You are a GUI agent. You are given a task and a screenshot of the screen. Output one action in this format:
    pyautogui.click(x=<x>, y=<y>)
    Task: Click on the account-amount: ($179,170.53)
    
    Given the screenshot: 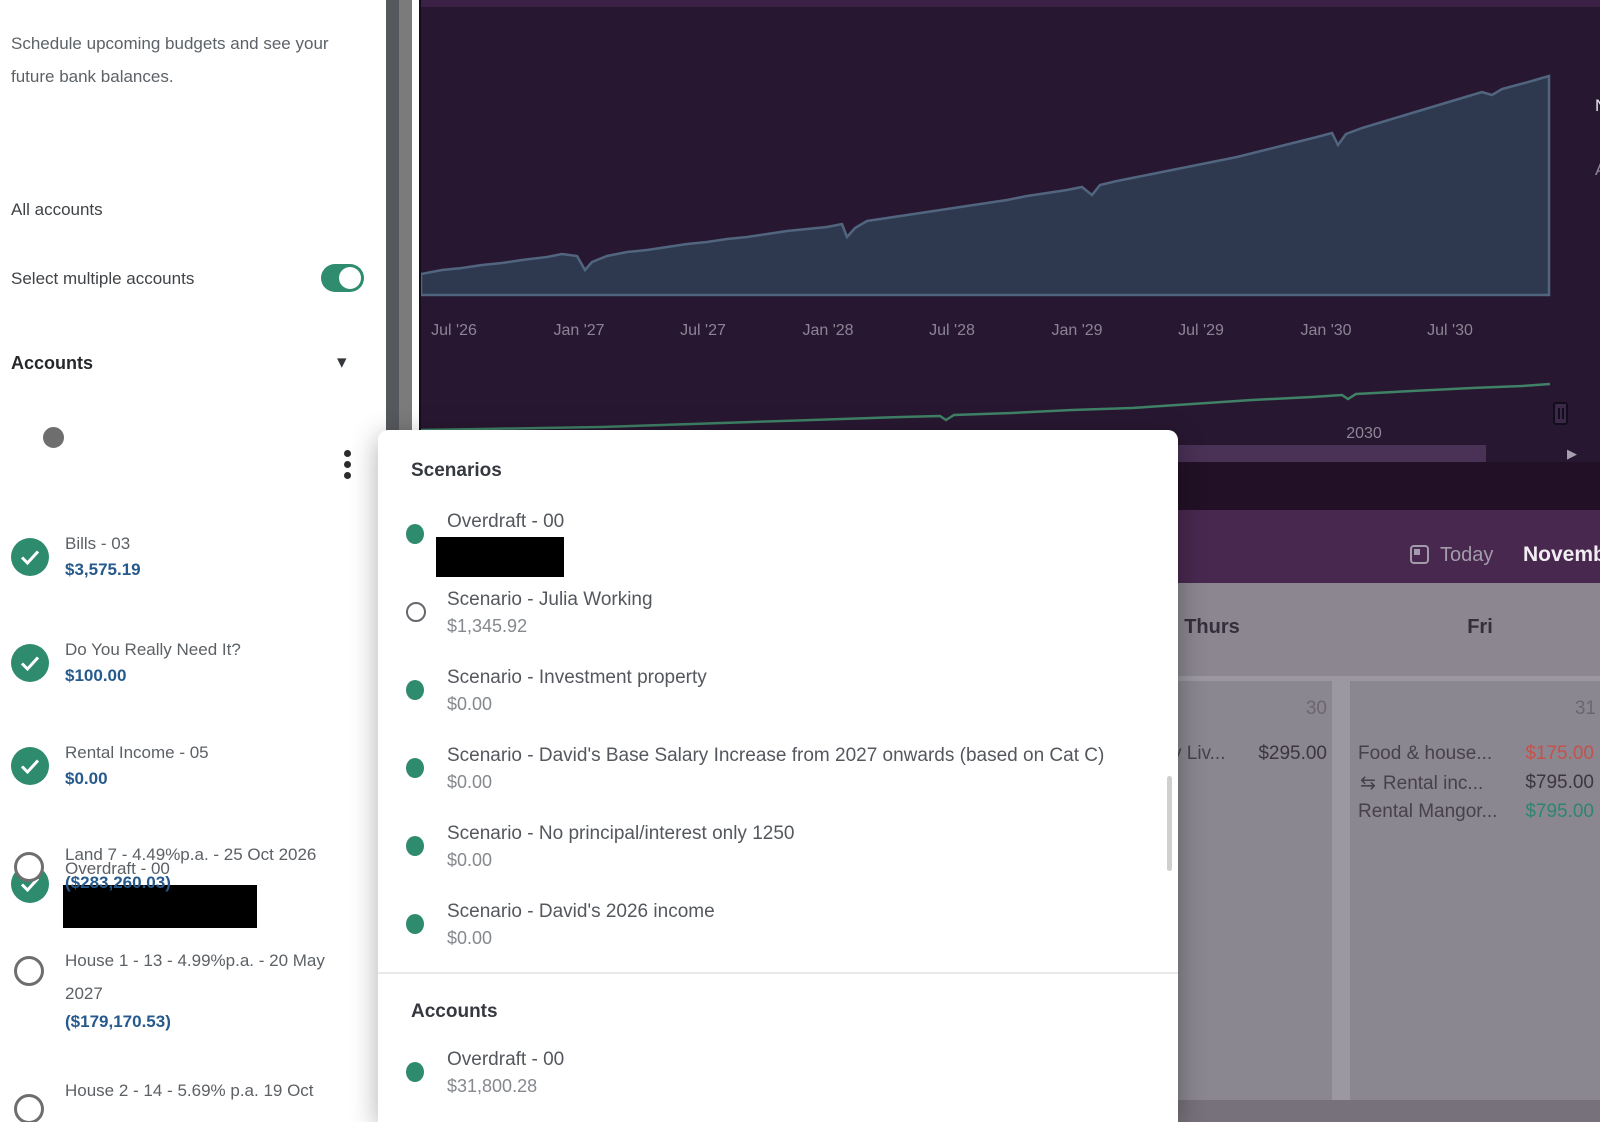 What is the action you would take?
    pyautogui.click(x=118, y=1021)
    